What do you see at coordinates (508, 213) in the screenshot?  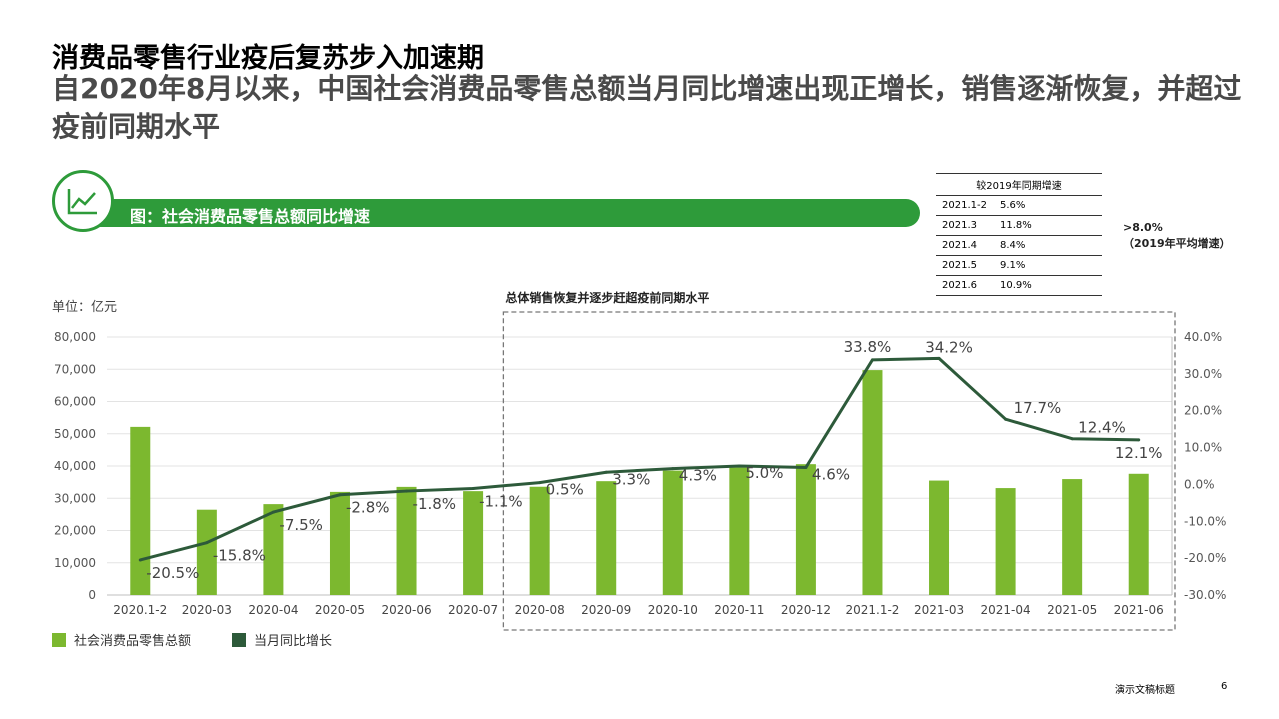 I see `chart-banner` at bounding box center [508, 213].